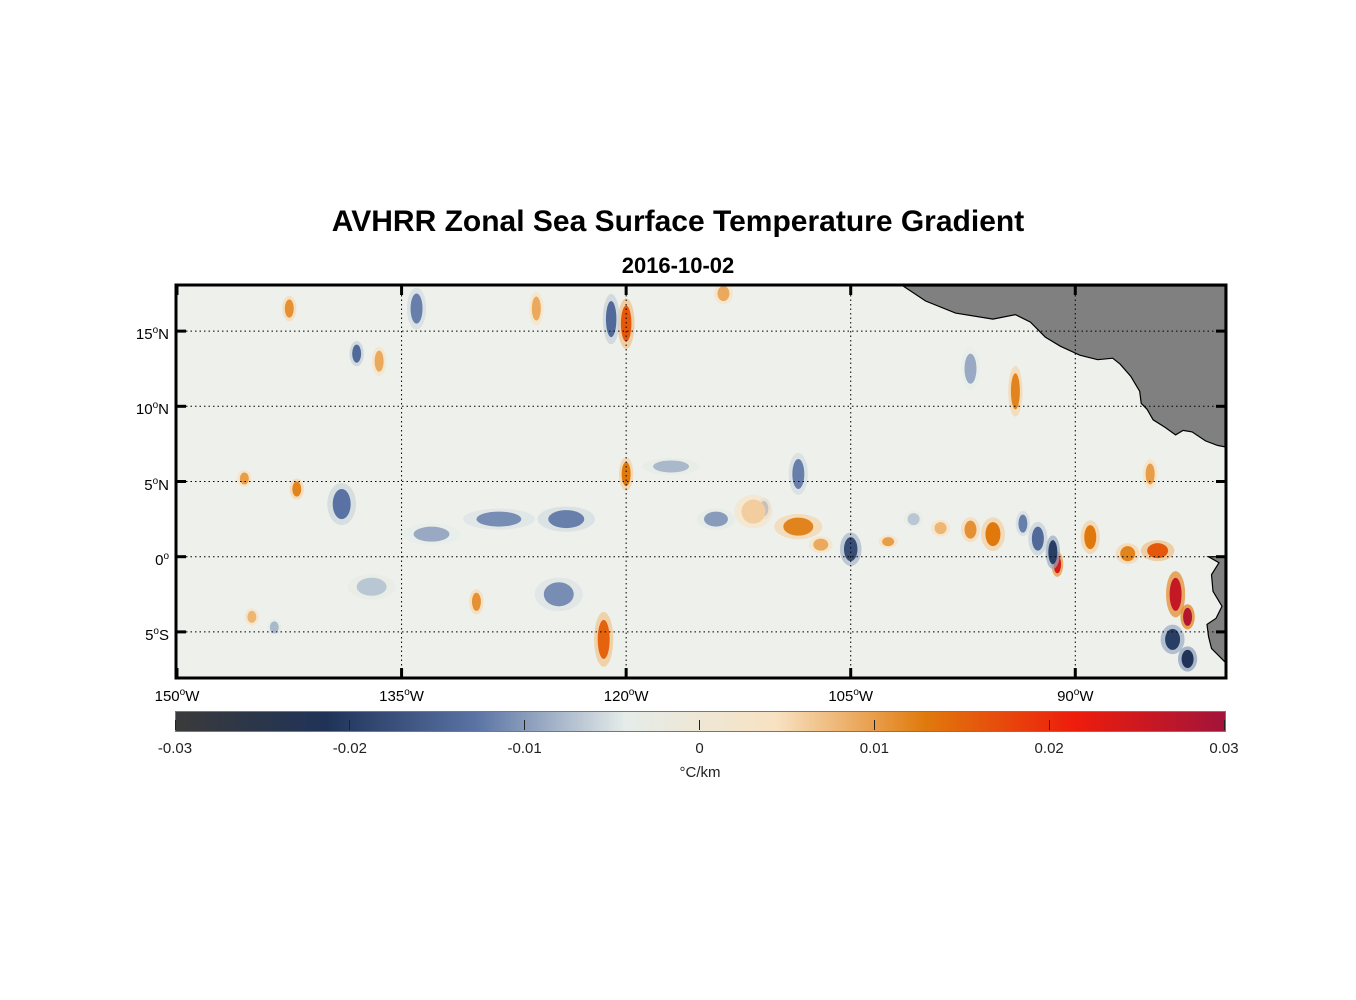 The height and width of the screenshot is (1000, 1356). I want to click on tick-degrees: 15, so click(144, 335).